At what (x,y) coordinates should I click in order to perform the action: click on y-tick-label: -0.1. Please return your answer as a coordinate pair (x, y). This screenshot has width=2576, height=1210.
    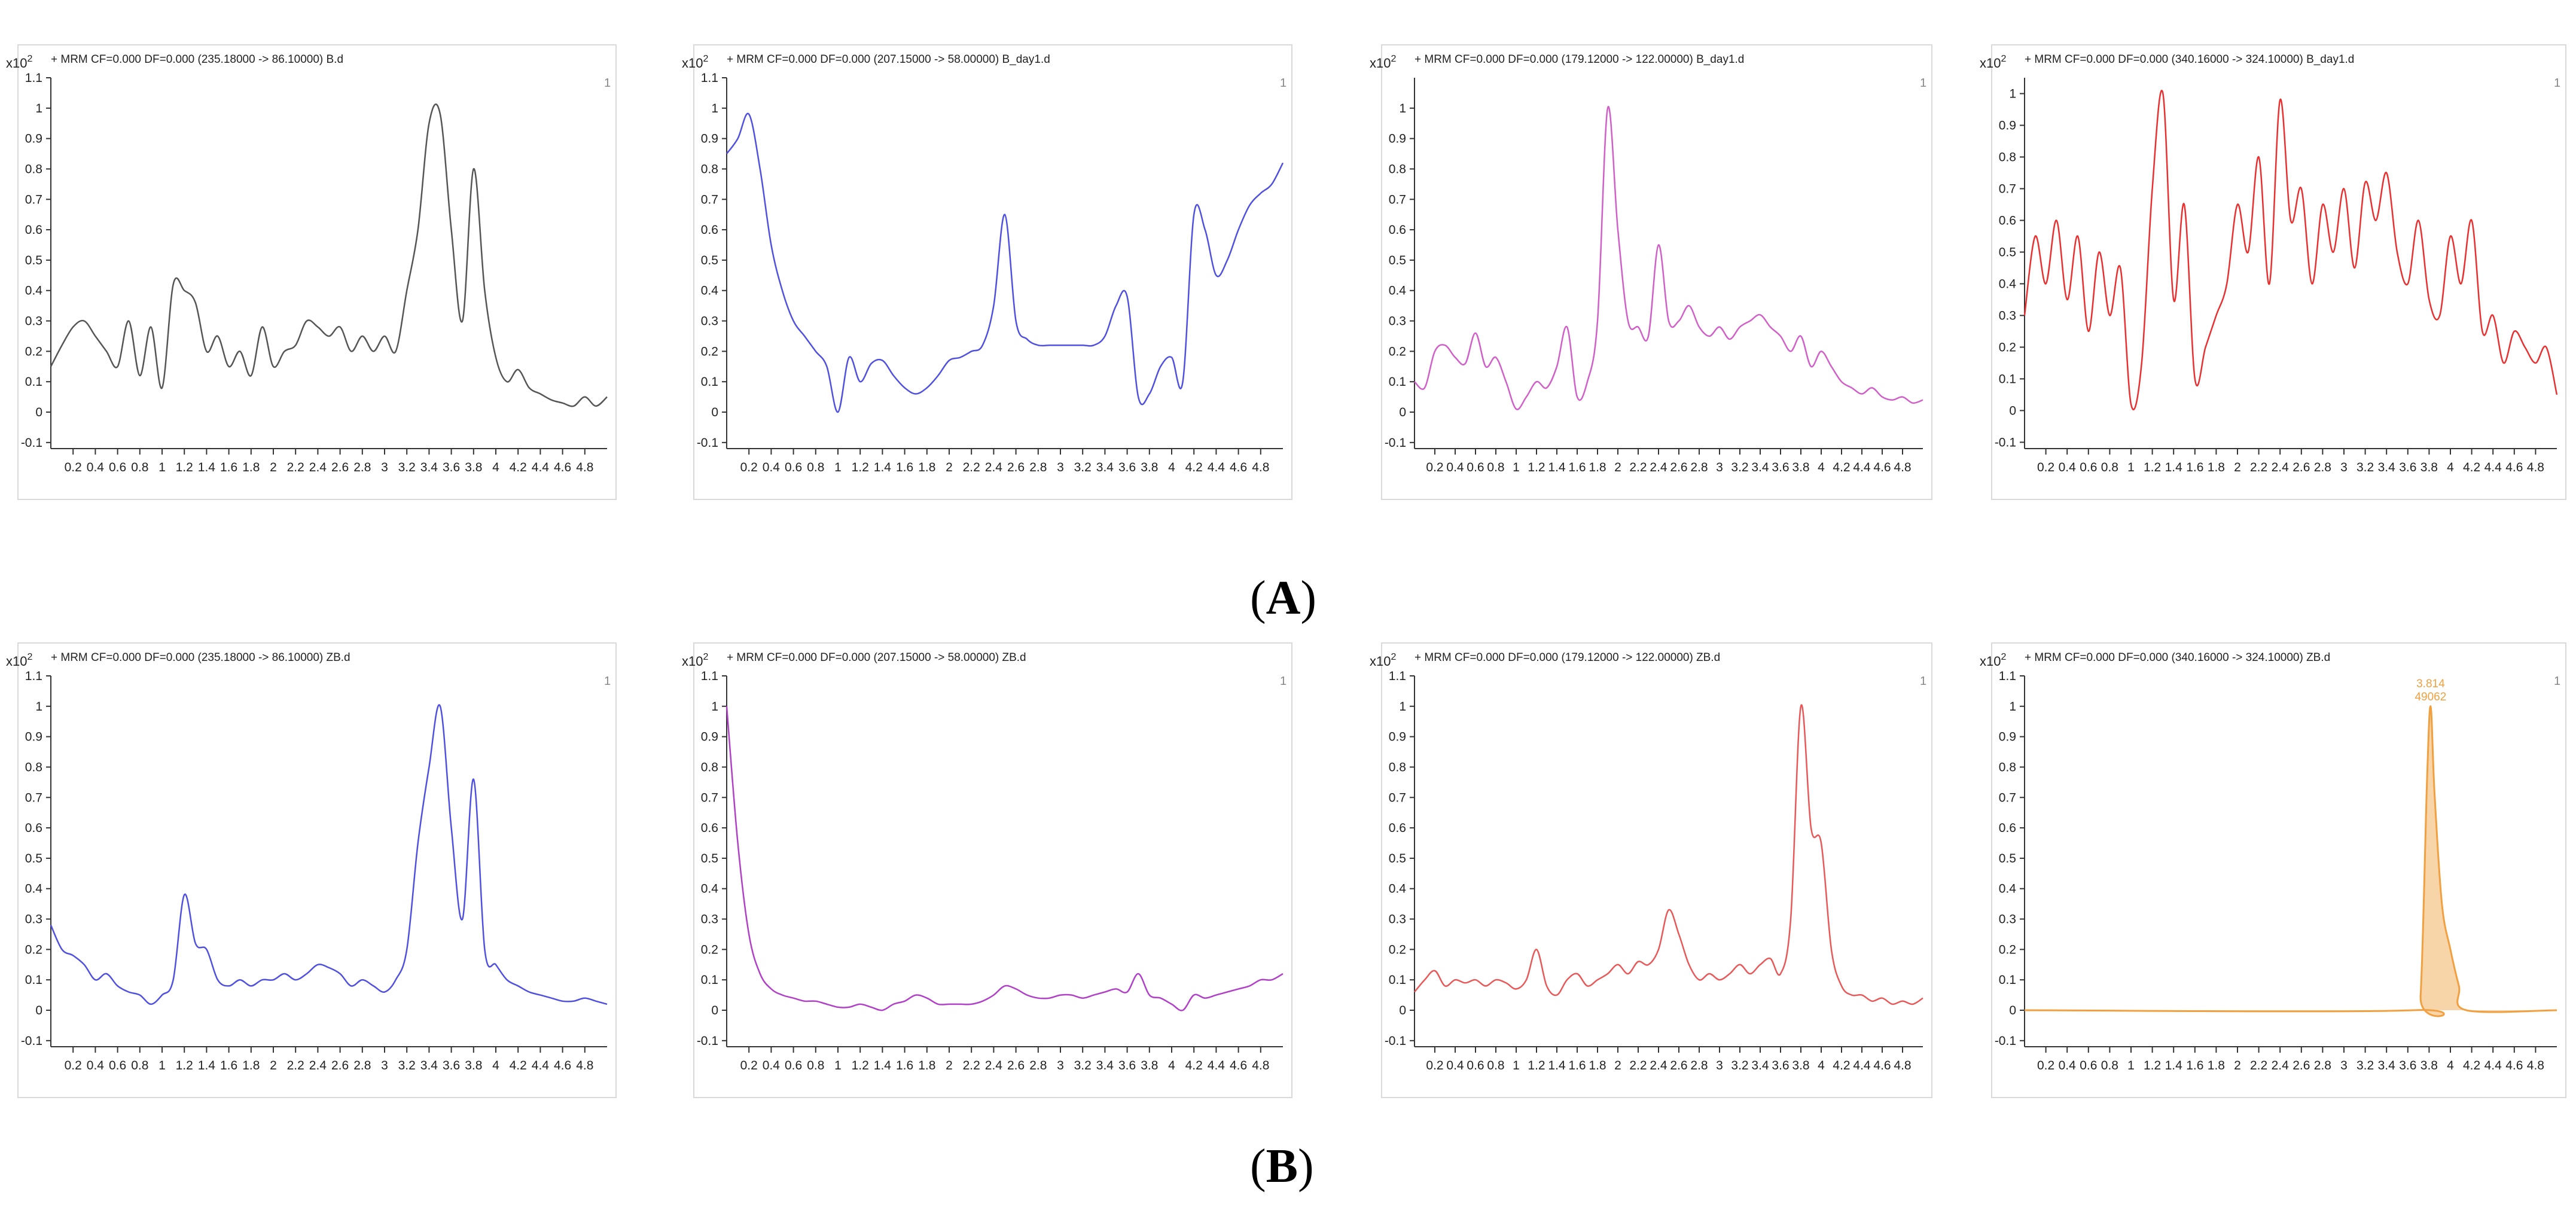
    Looking at the image, I should click on (1396, 443).